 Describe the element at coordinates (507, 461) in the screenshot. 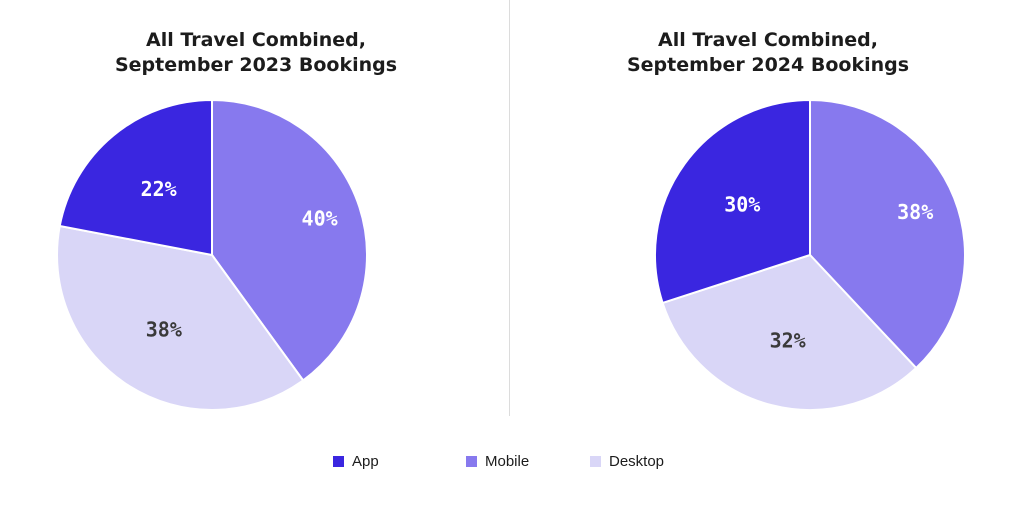

I see `legend-label: Mobile` at that location.